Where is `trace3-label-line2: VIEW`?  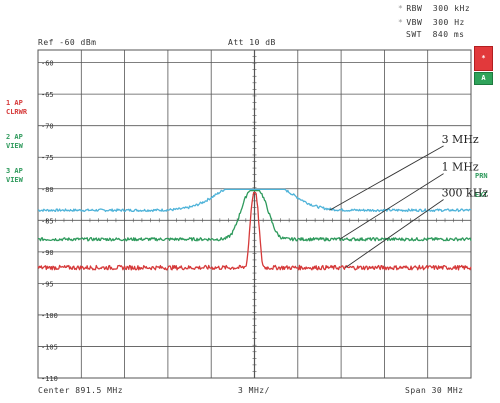 trace3-label-line2: VIEW is located at coordinates (14, 180).